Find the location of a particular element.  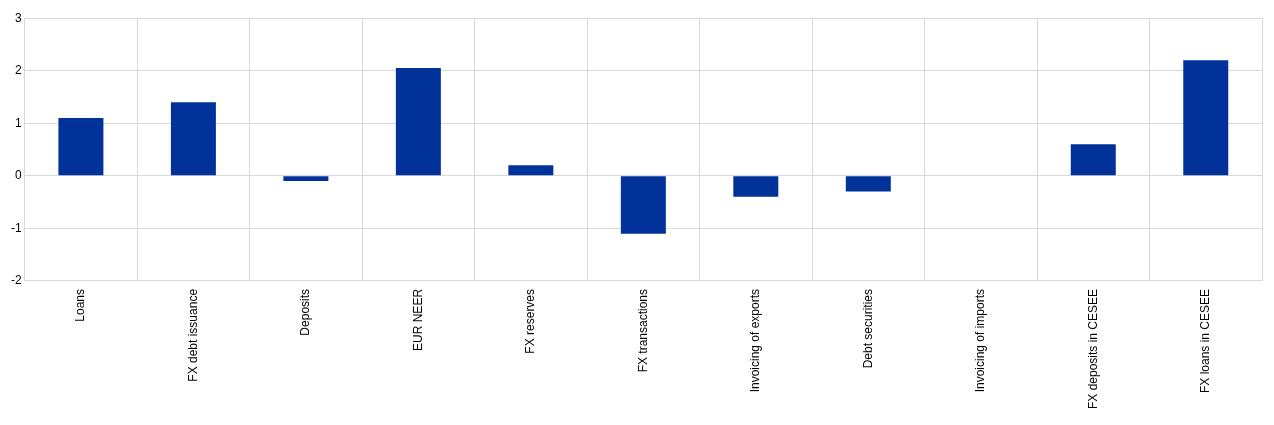

x-tick-label: Loans is located at coordinates (80, 305).